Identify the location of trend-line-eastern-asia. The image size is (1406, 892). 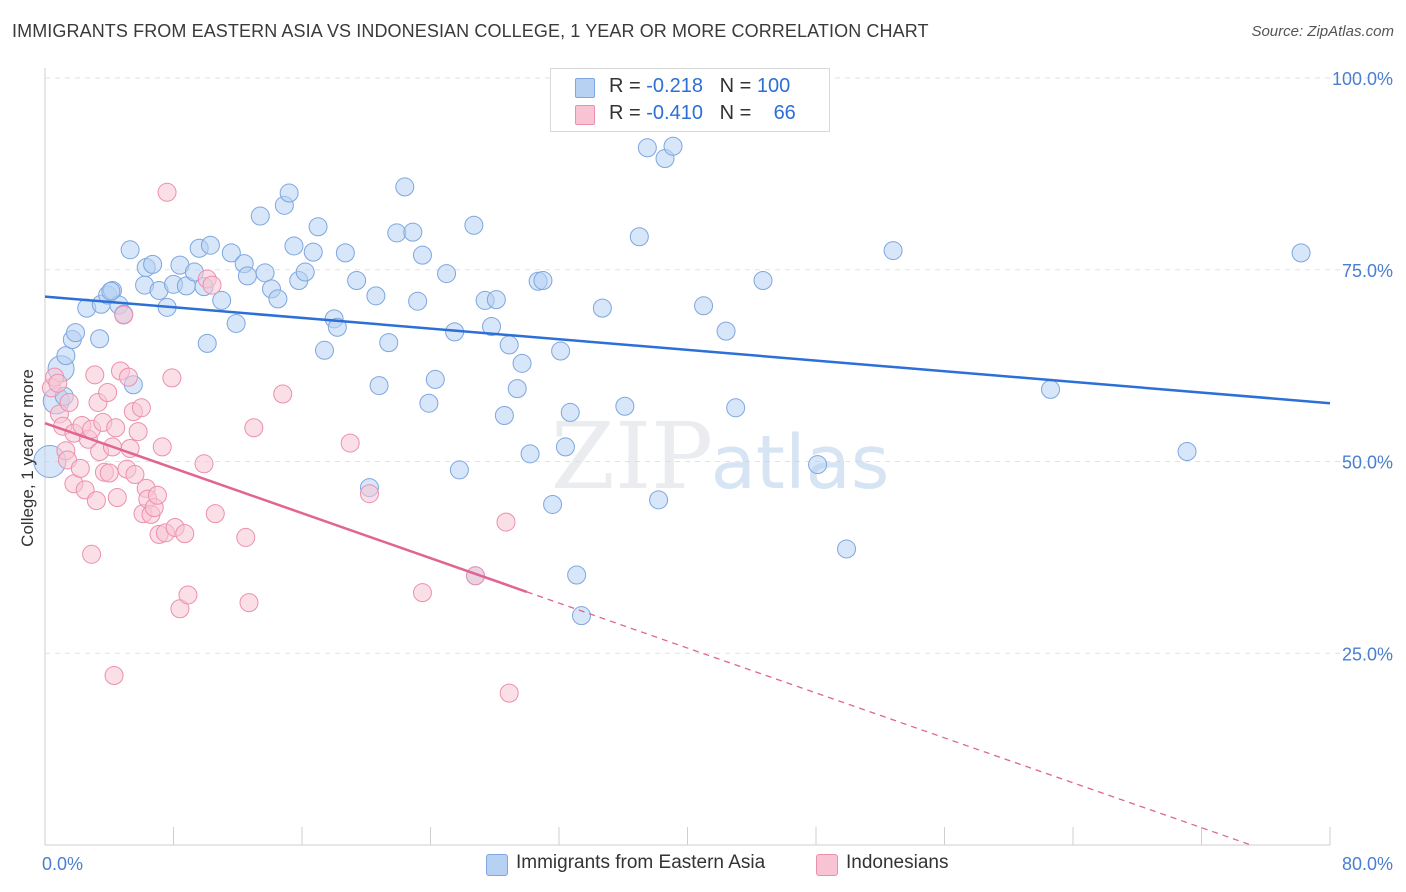
(687, 350).